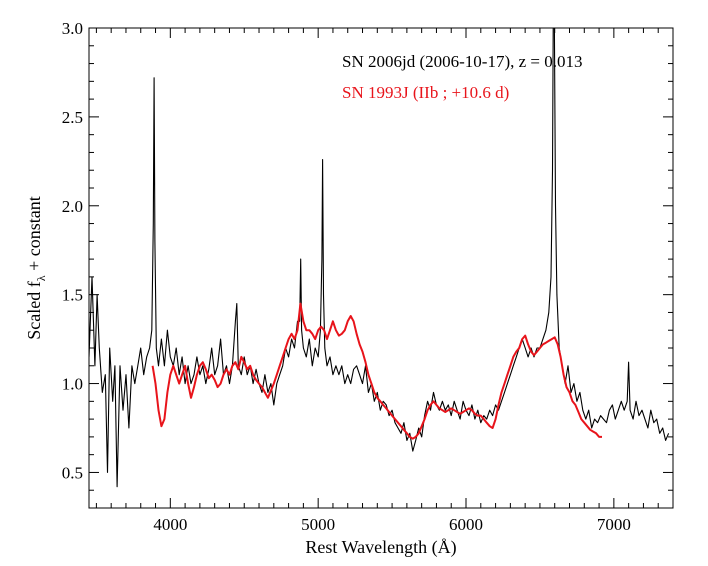  What do you see at coordinates (614, 524) in the screenshot?
I see `x-tick-label: 7000` at bounding box center [614, 524].